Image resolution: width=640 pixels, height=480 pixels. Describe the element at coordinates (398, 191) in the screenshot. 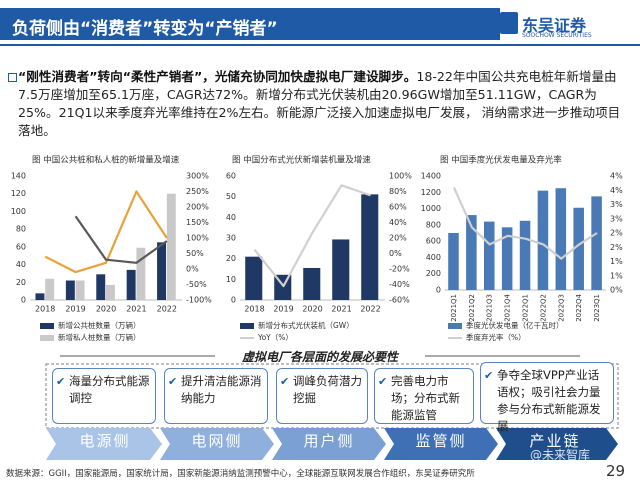

I see `y2-tick-label: 80%` at that location.